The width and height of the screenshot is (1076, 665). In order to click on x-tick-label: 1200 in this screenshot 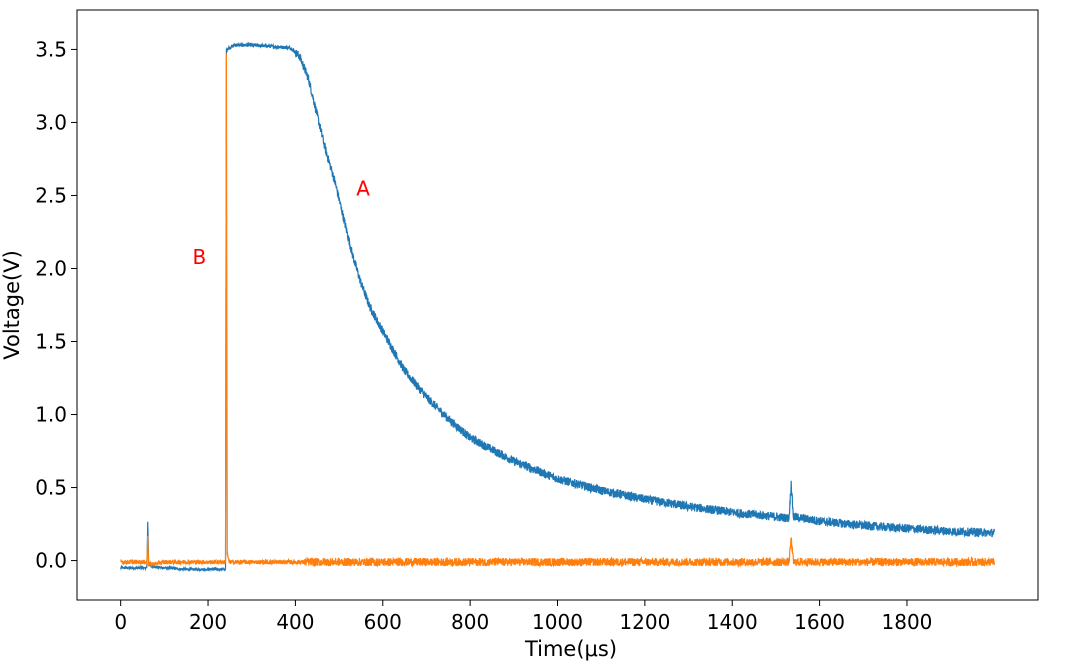, I will do `click(644, 622)`.